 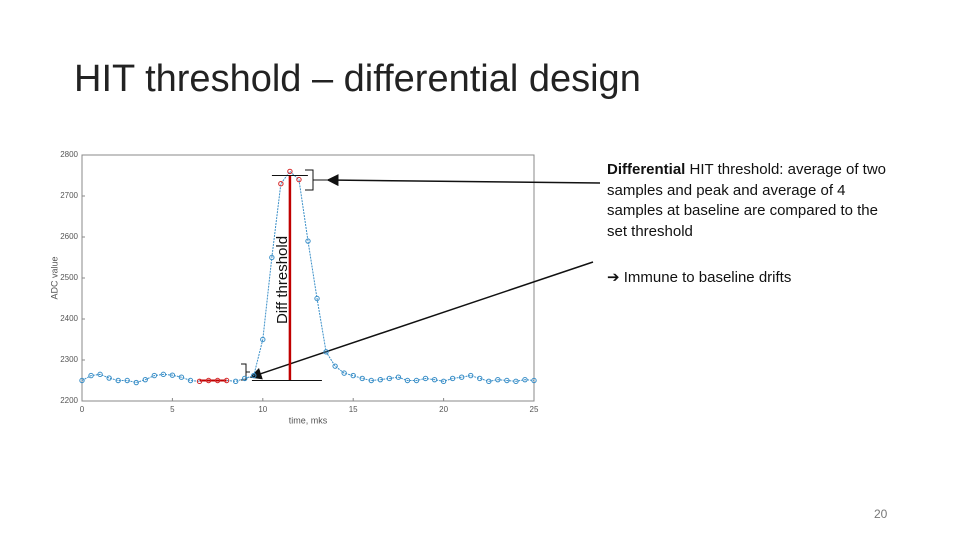 What do you see at coordinates (69, 236) in the screenshot?
I see `y-tick-label: 2600` at bounding box center [69, 236].